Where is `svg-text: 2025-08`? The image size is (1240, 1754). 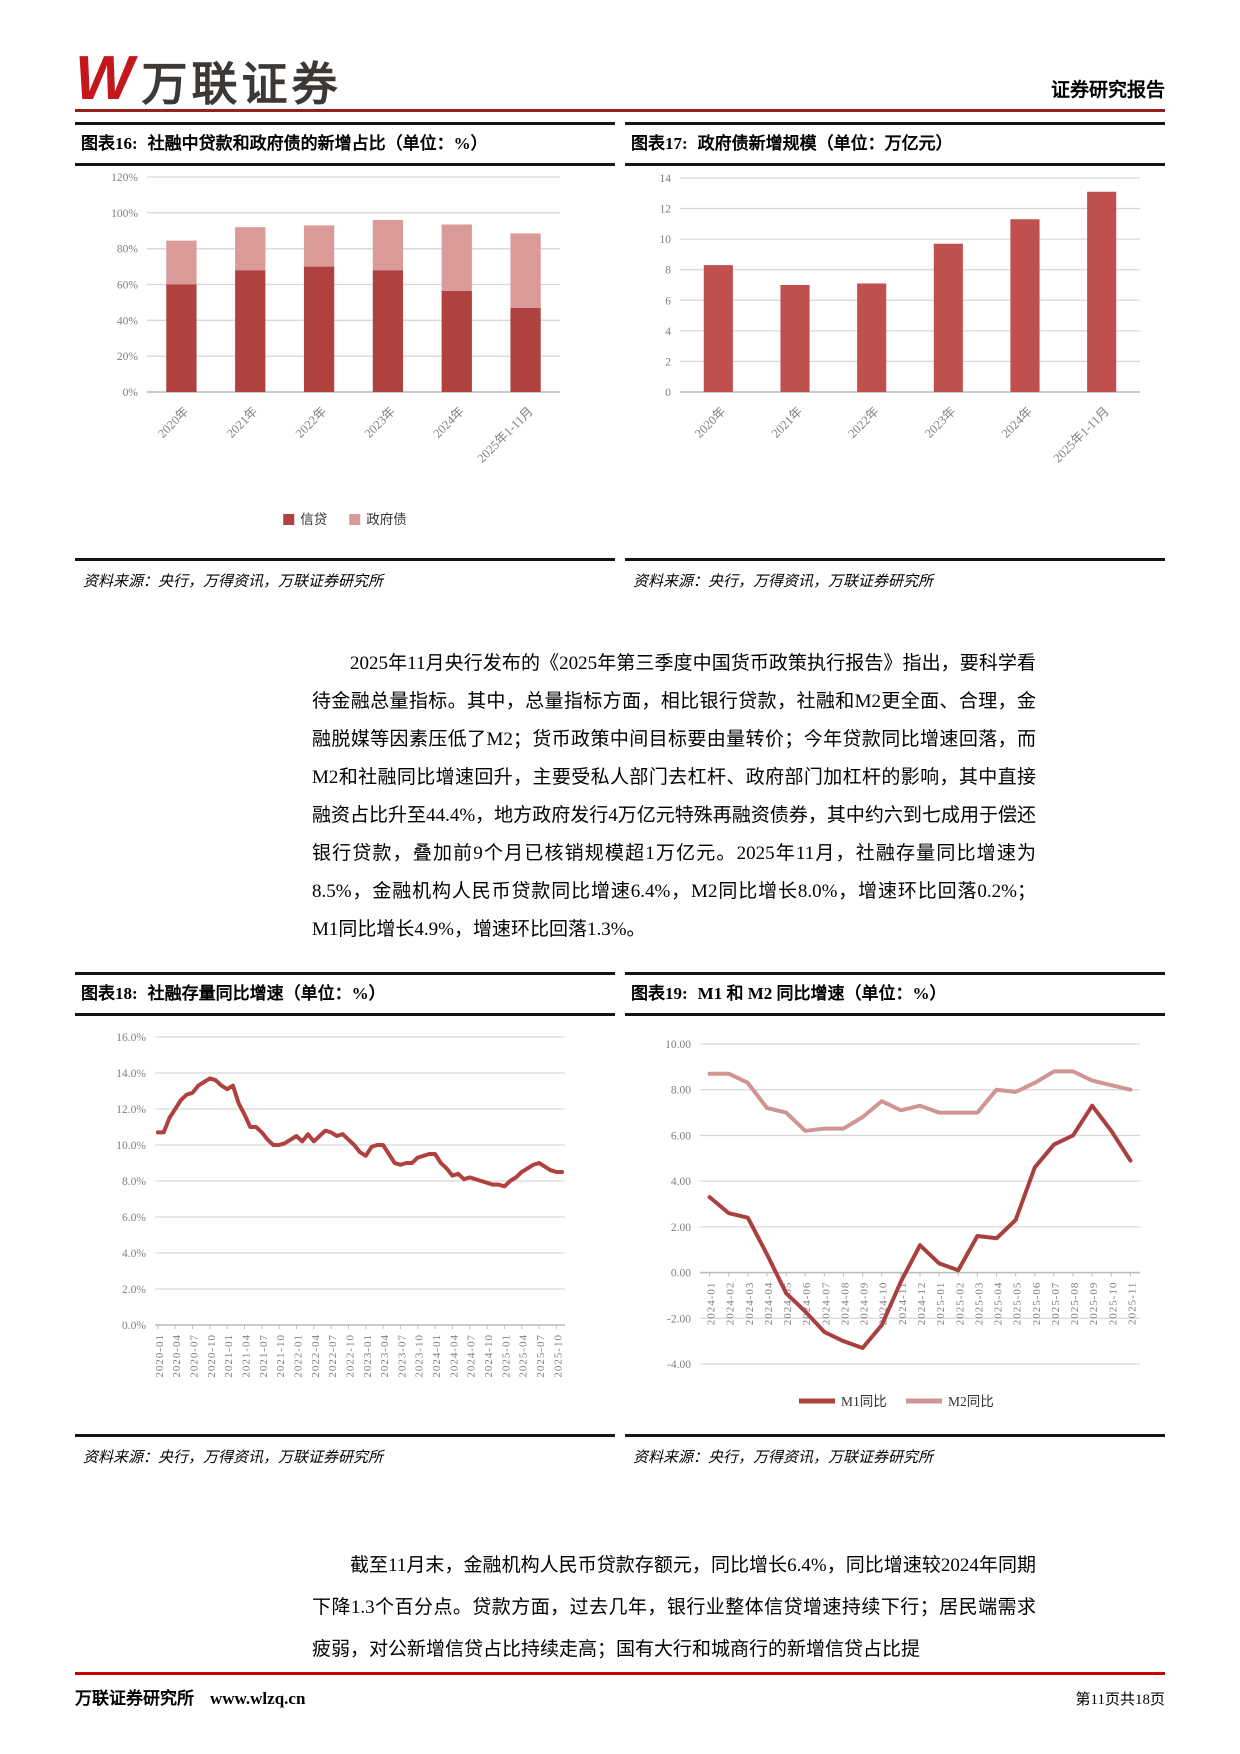 svg-text: 2025-08 is located at coordinates (1075, 1304).